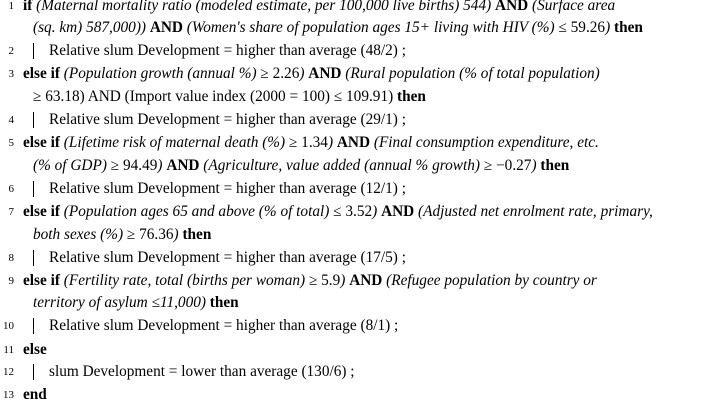 Image resolution: width=715 pixels, height=406 pixels. I want to click on line-number: 12, so click(8, 372).